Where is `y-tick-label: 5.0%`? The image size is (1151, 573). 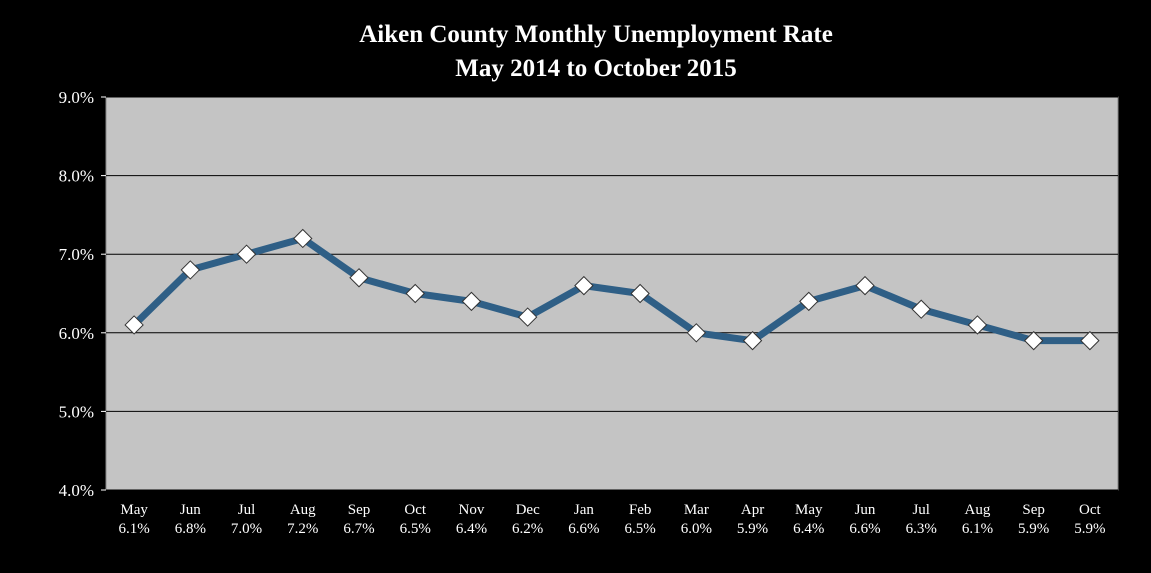
y-tick-label: 5.0% is located at coordinates (76, 411).